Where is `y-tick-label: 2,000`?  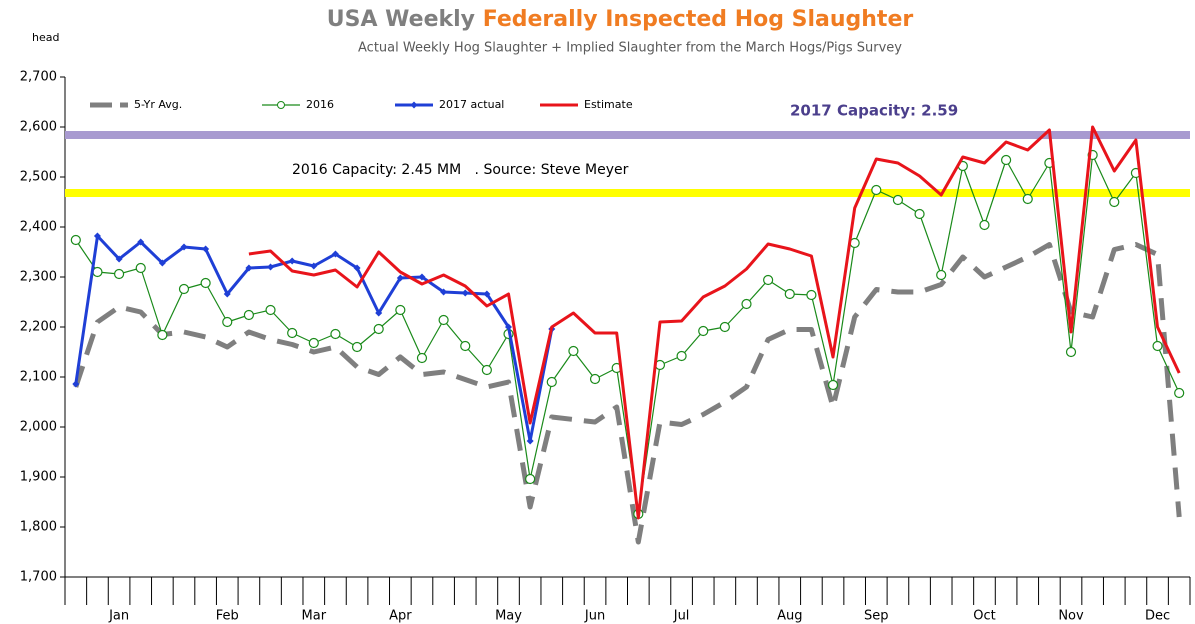
y-tick-label: 2,000 is located at coordinates (38, 427).